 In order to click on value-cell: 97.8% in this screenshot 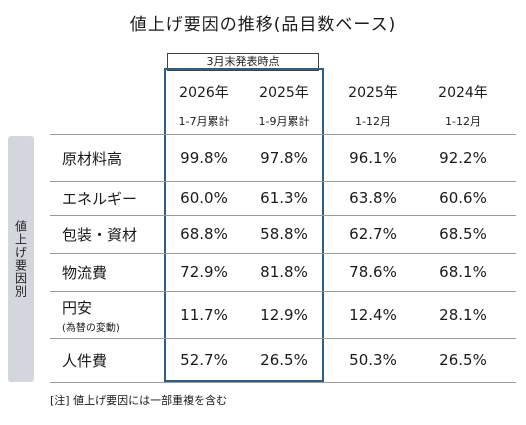, I will do `click(284, 158)`.